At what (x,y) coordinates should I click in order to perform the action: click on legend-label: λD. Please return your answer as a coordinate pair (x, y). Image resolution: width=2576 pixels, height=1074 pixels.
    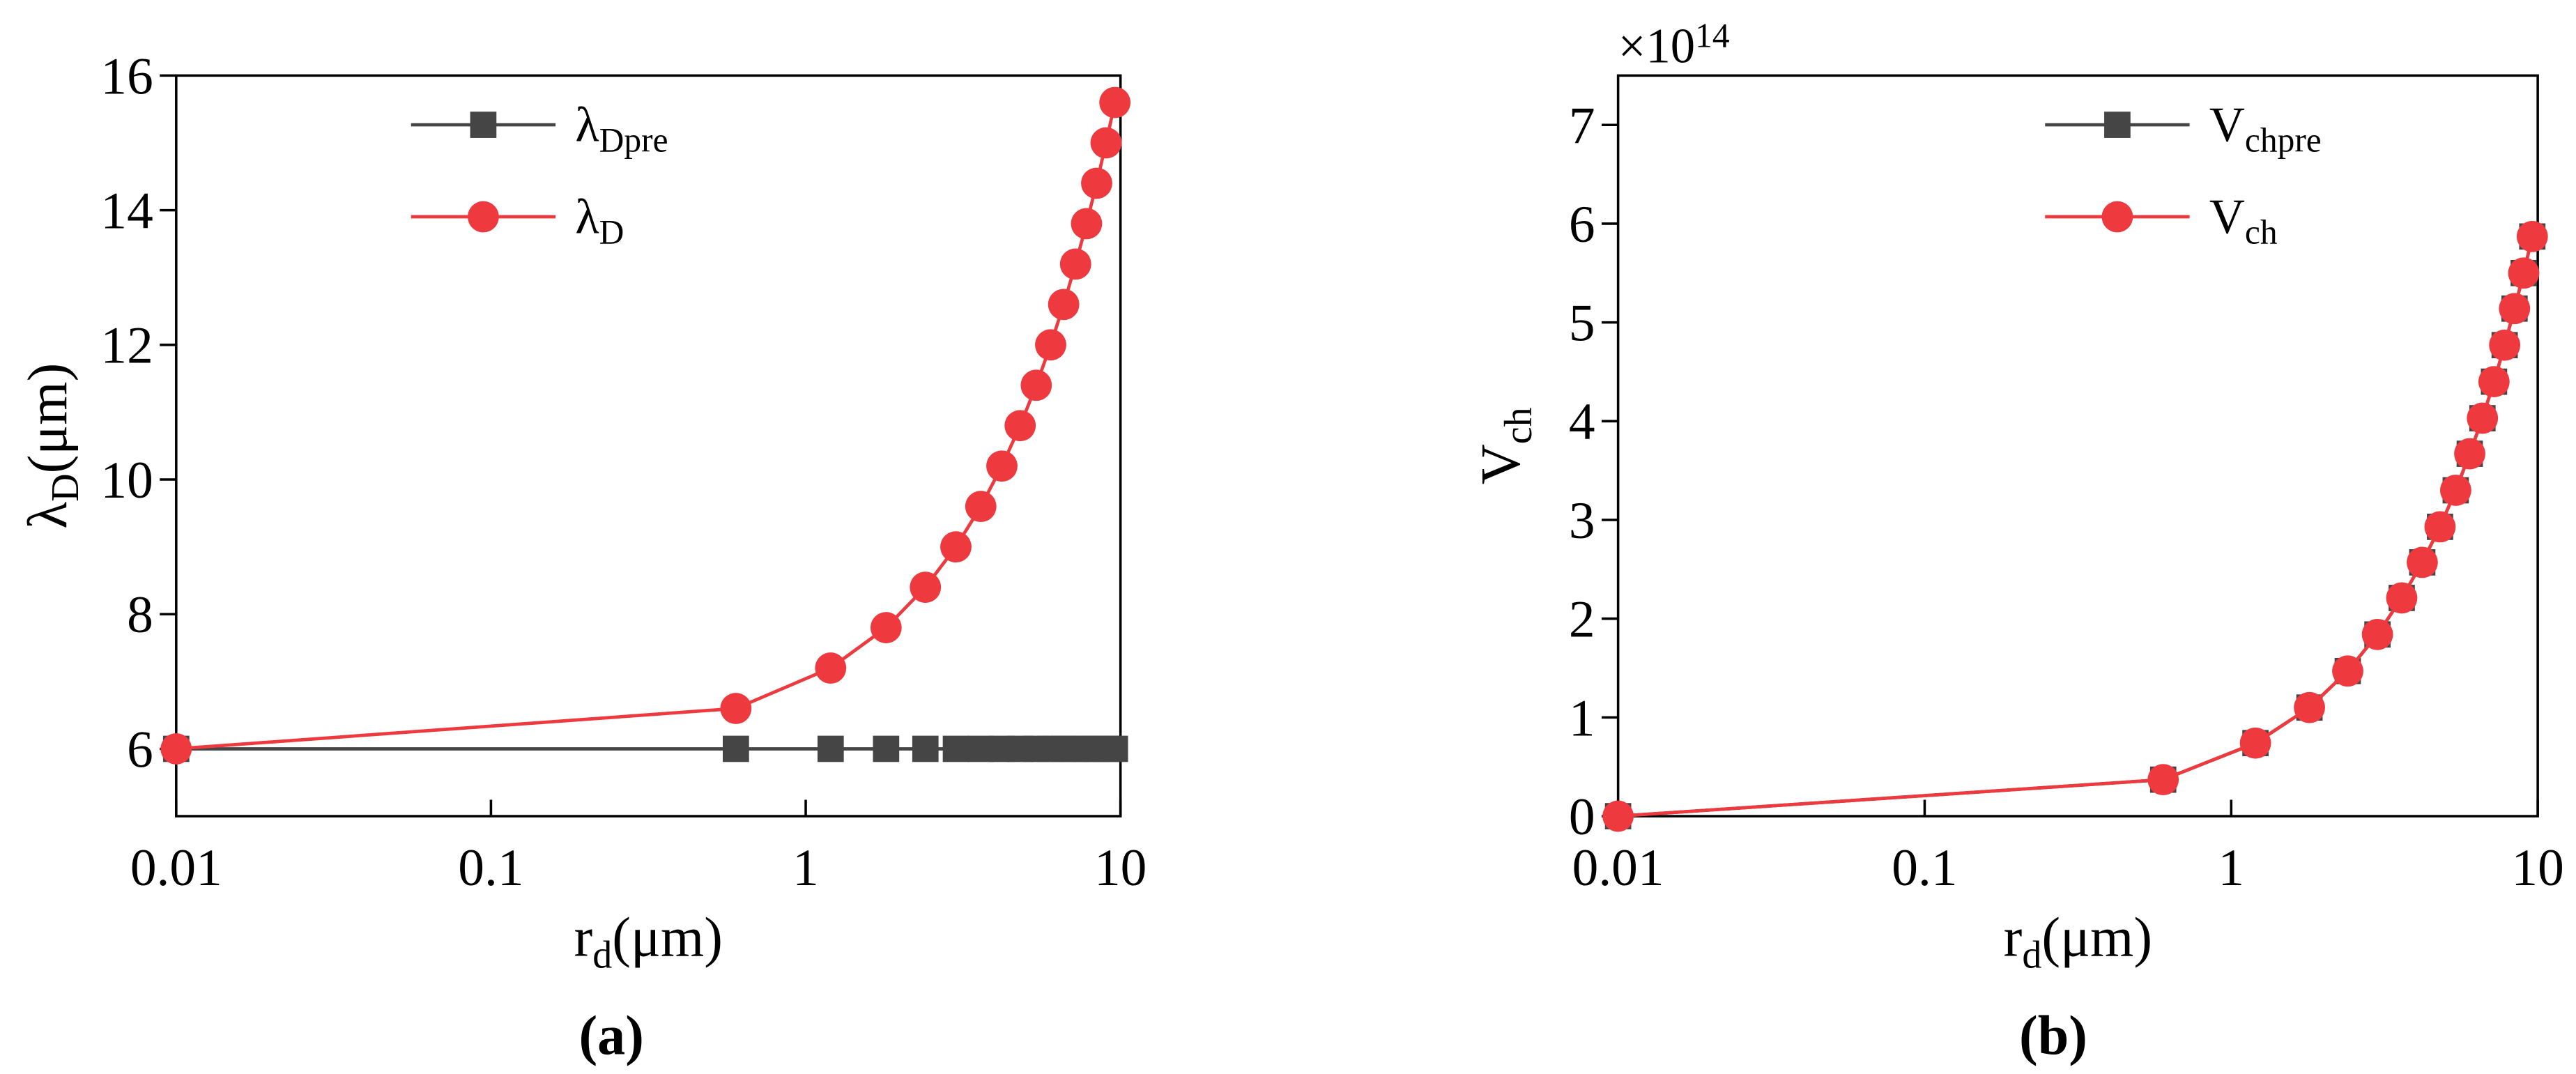
    Looking at the image, I should click on (599, 221).